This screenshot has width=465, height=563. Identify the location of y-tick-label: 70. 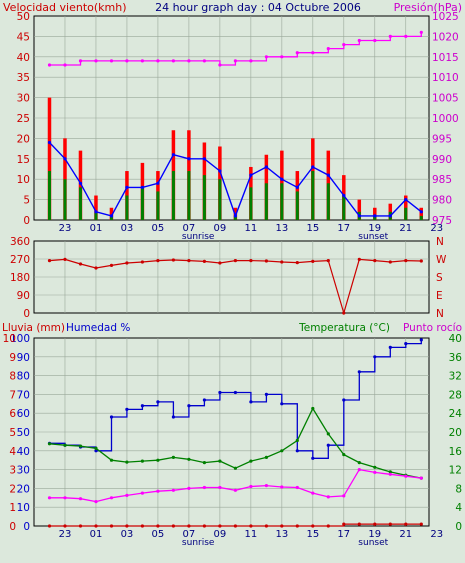
(23, 395).